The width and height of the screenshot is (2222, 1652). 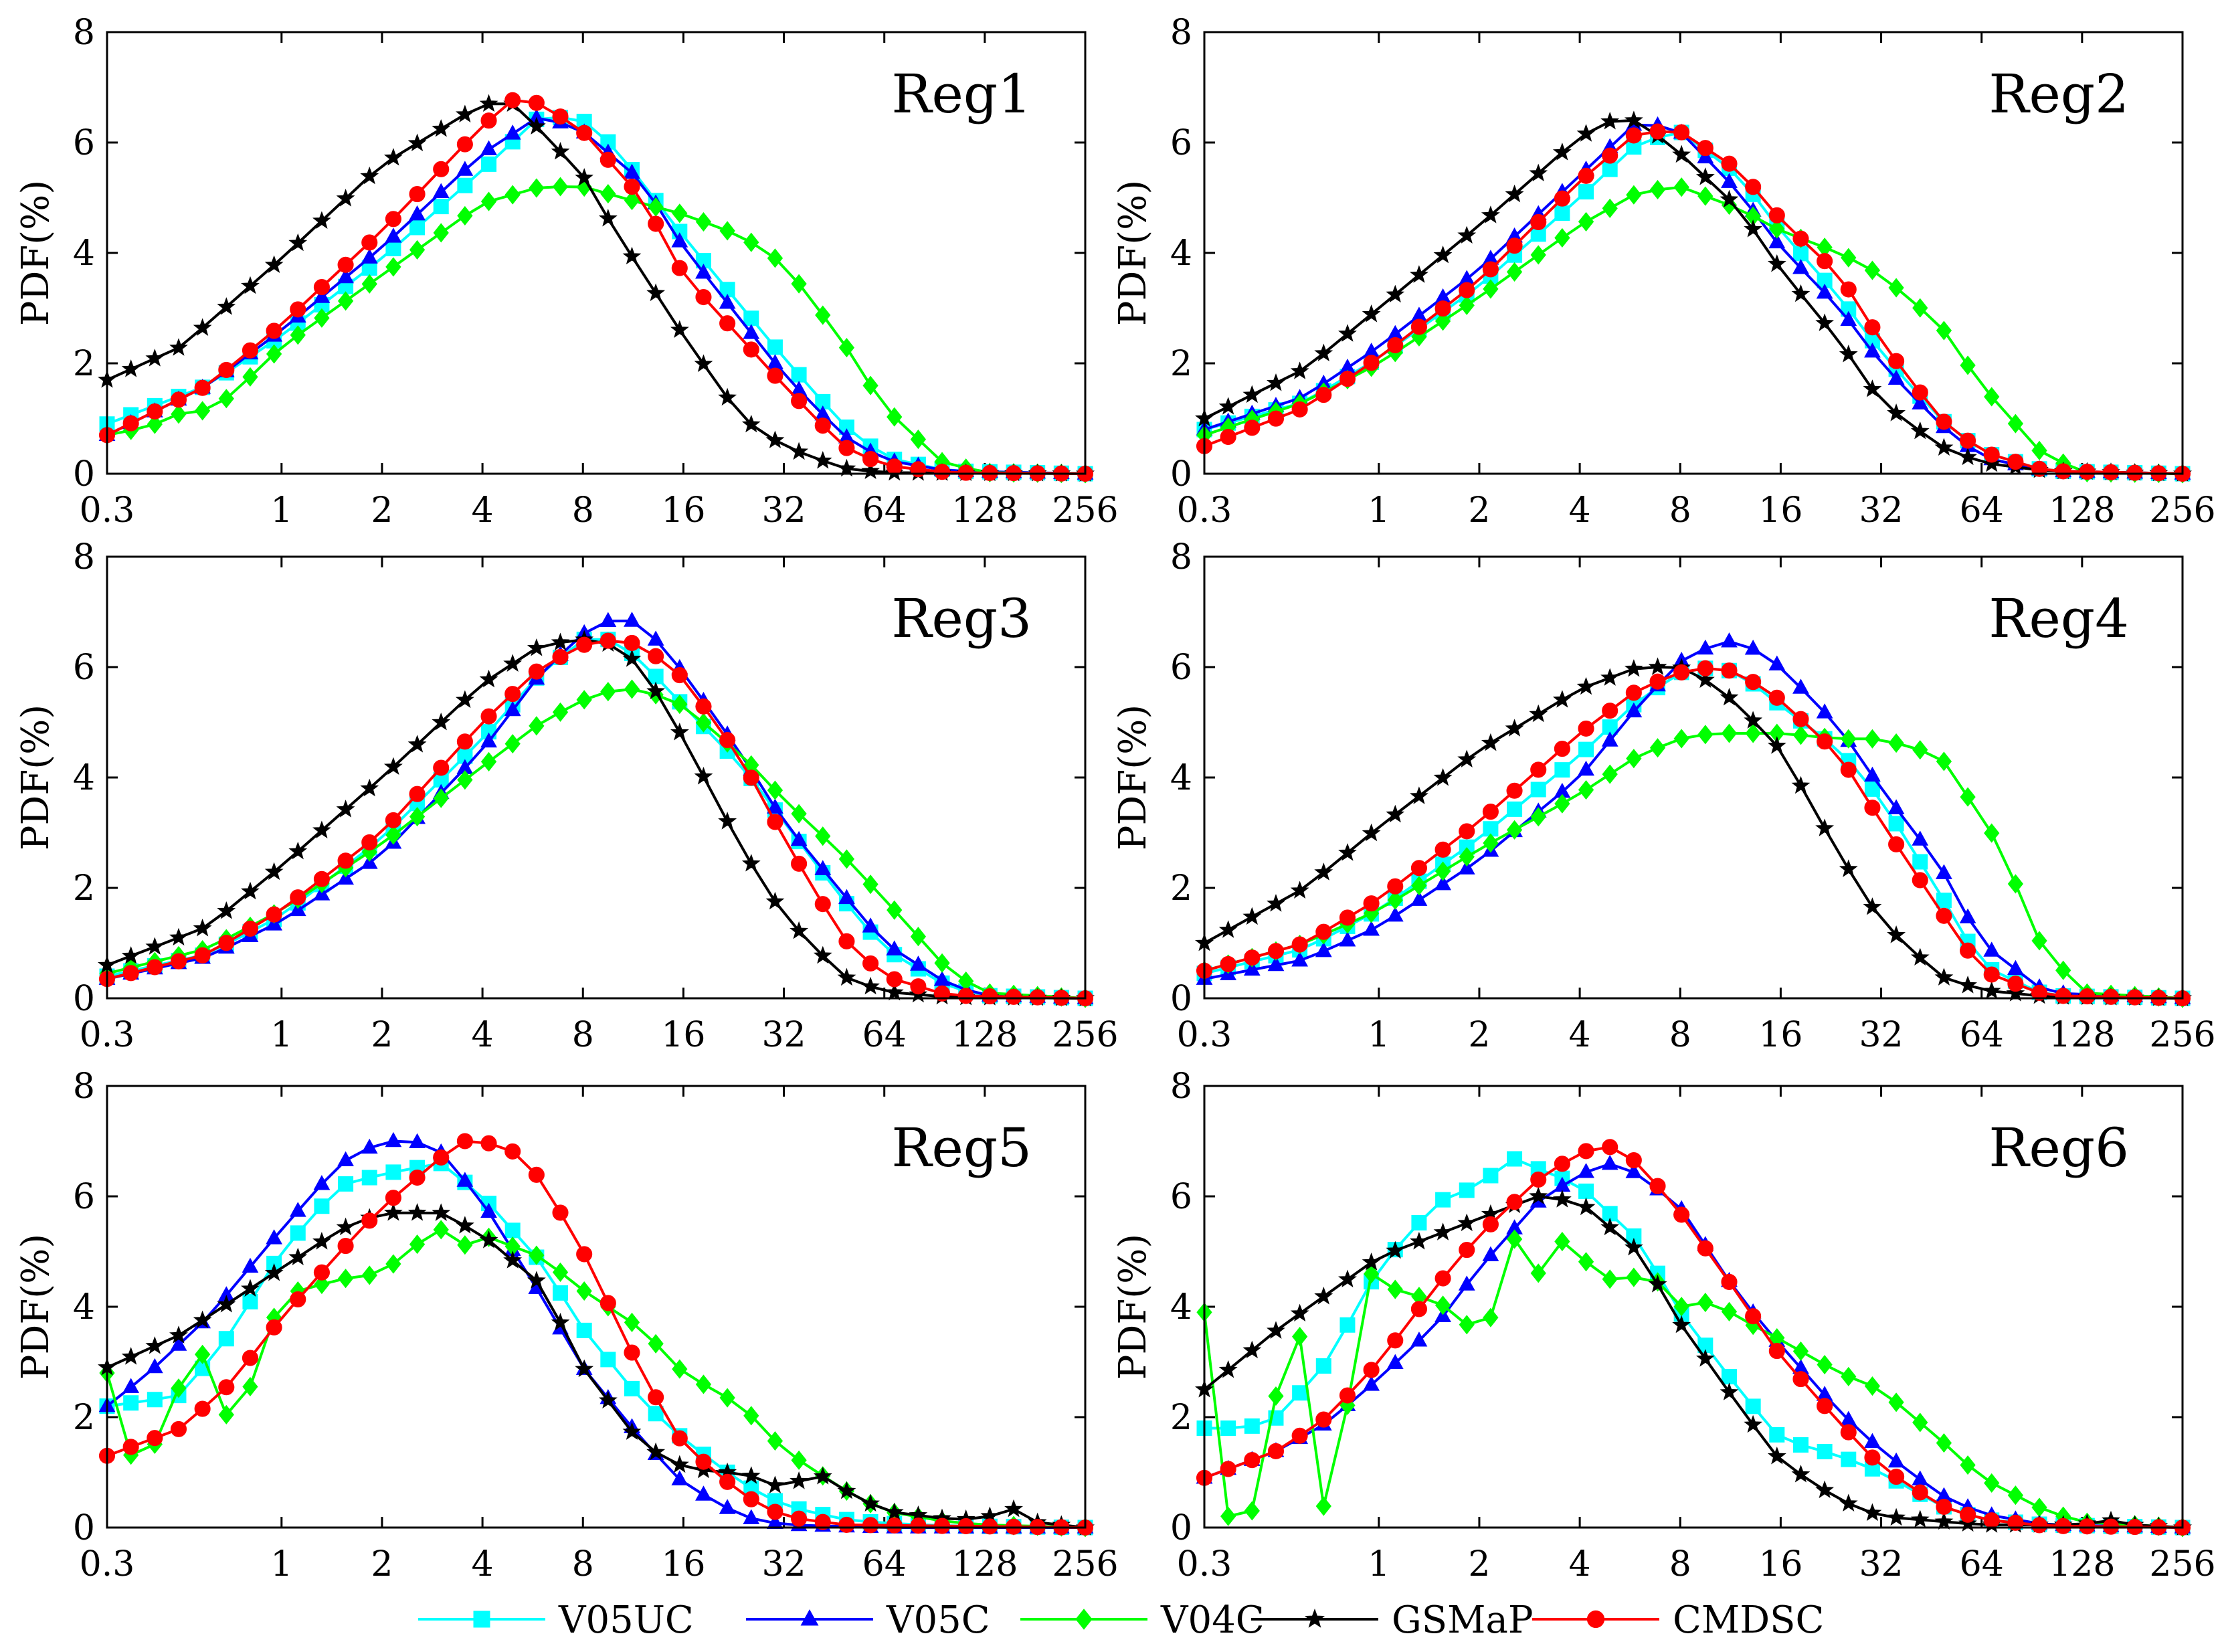 I want to click on panel-title: Reg5, so click(x=961, y=1148).